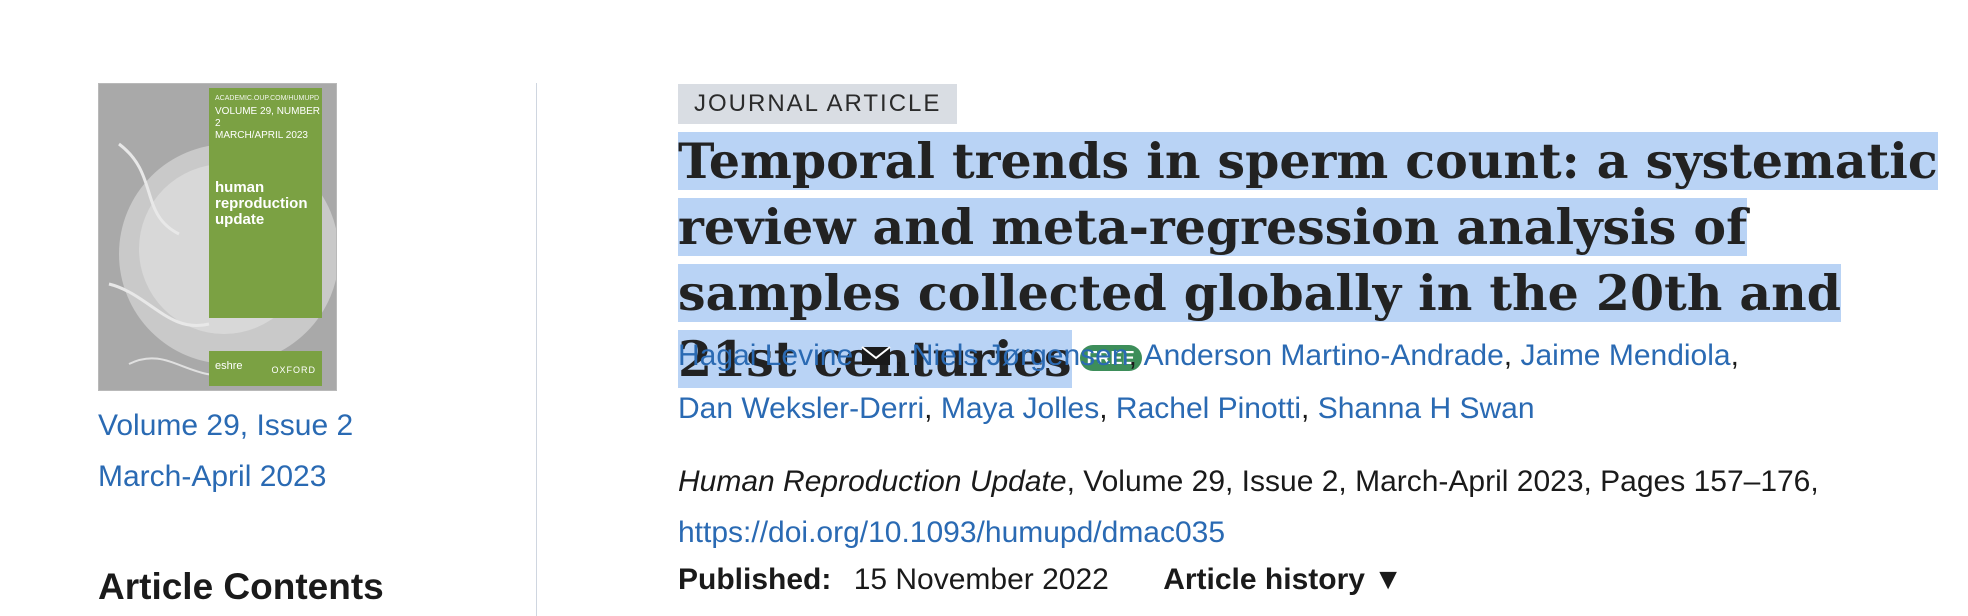 The height and width of the screenshot is (616, 1968). What do you see at coordinates (801, 408) in the screenshot?
I see `author-link: Dan Weksler-Derri` at bounding box center [801, 408].